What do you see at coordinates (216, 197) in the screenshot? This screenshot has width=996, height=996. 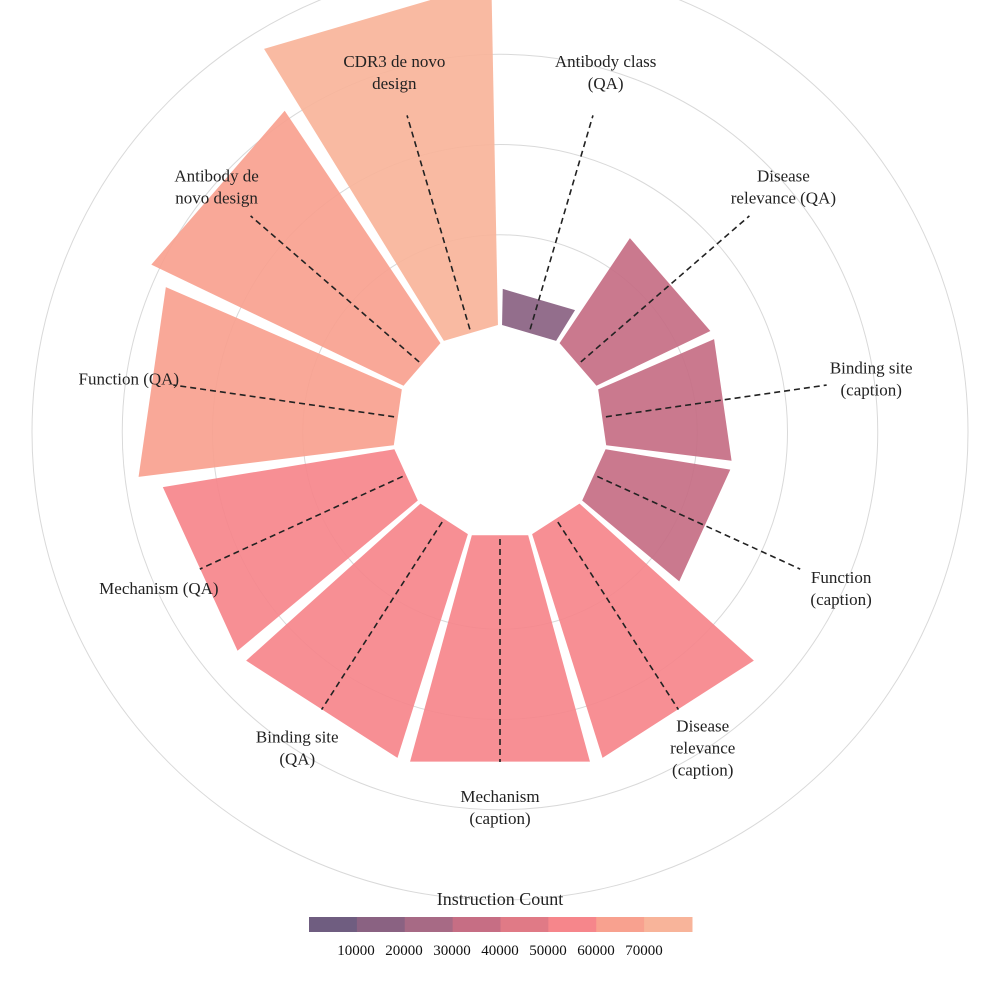 I see `category-label-line: novo design` at bounding box center [216, 197].